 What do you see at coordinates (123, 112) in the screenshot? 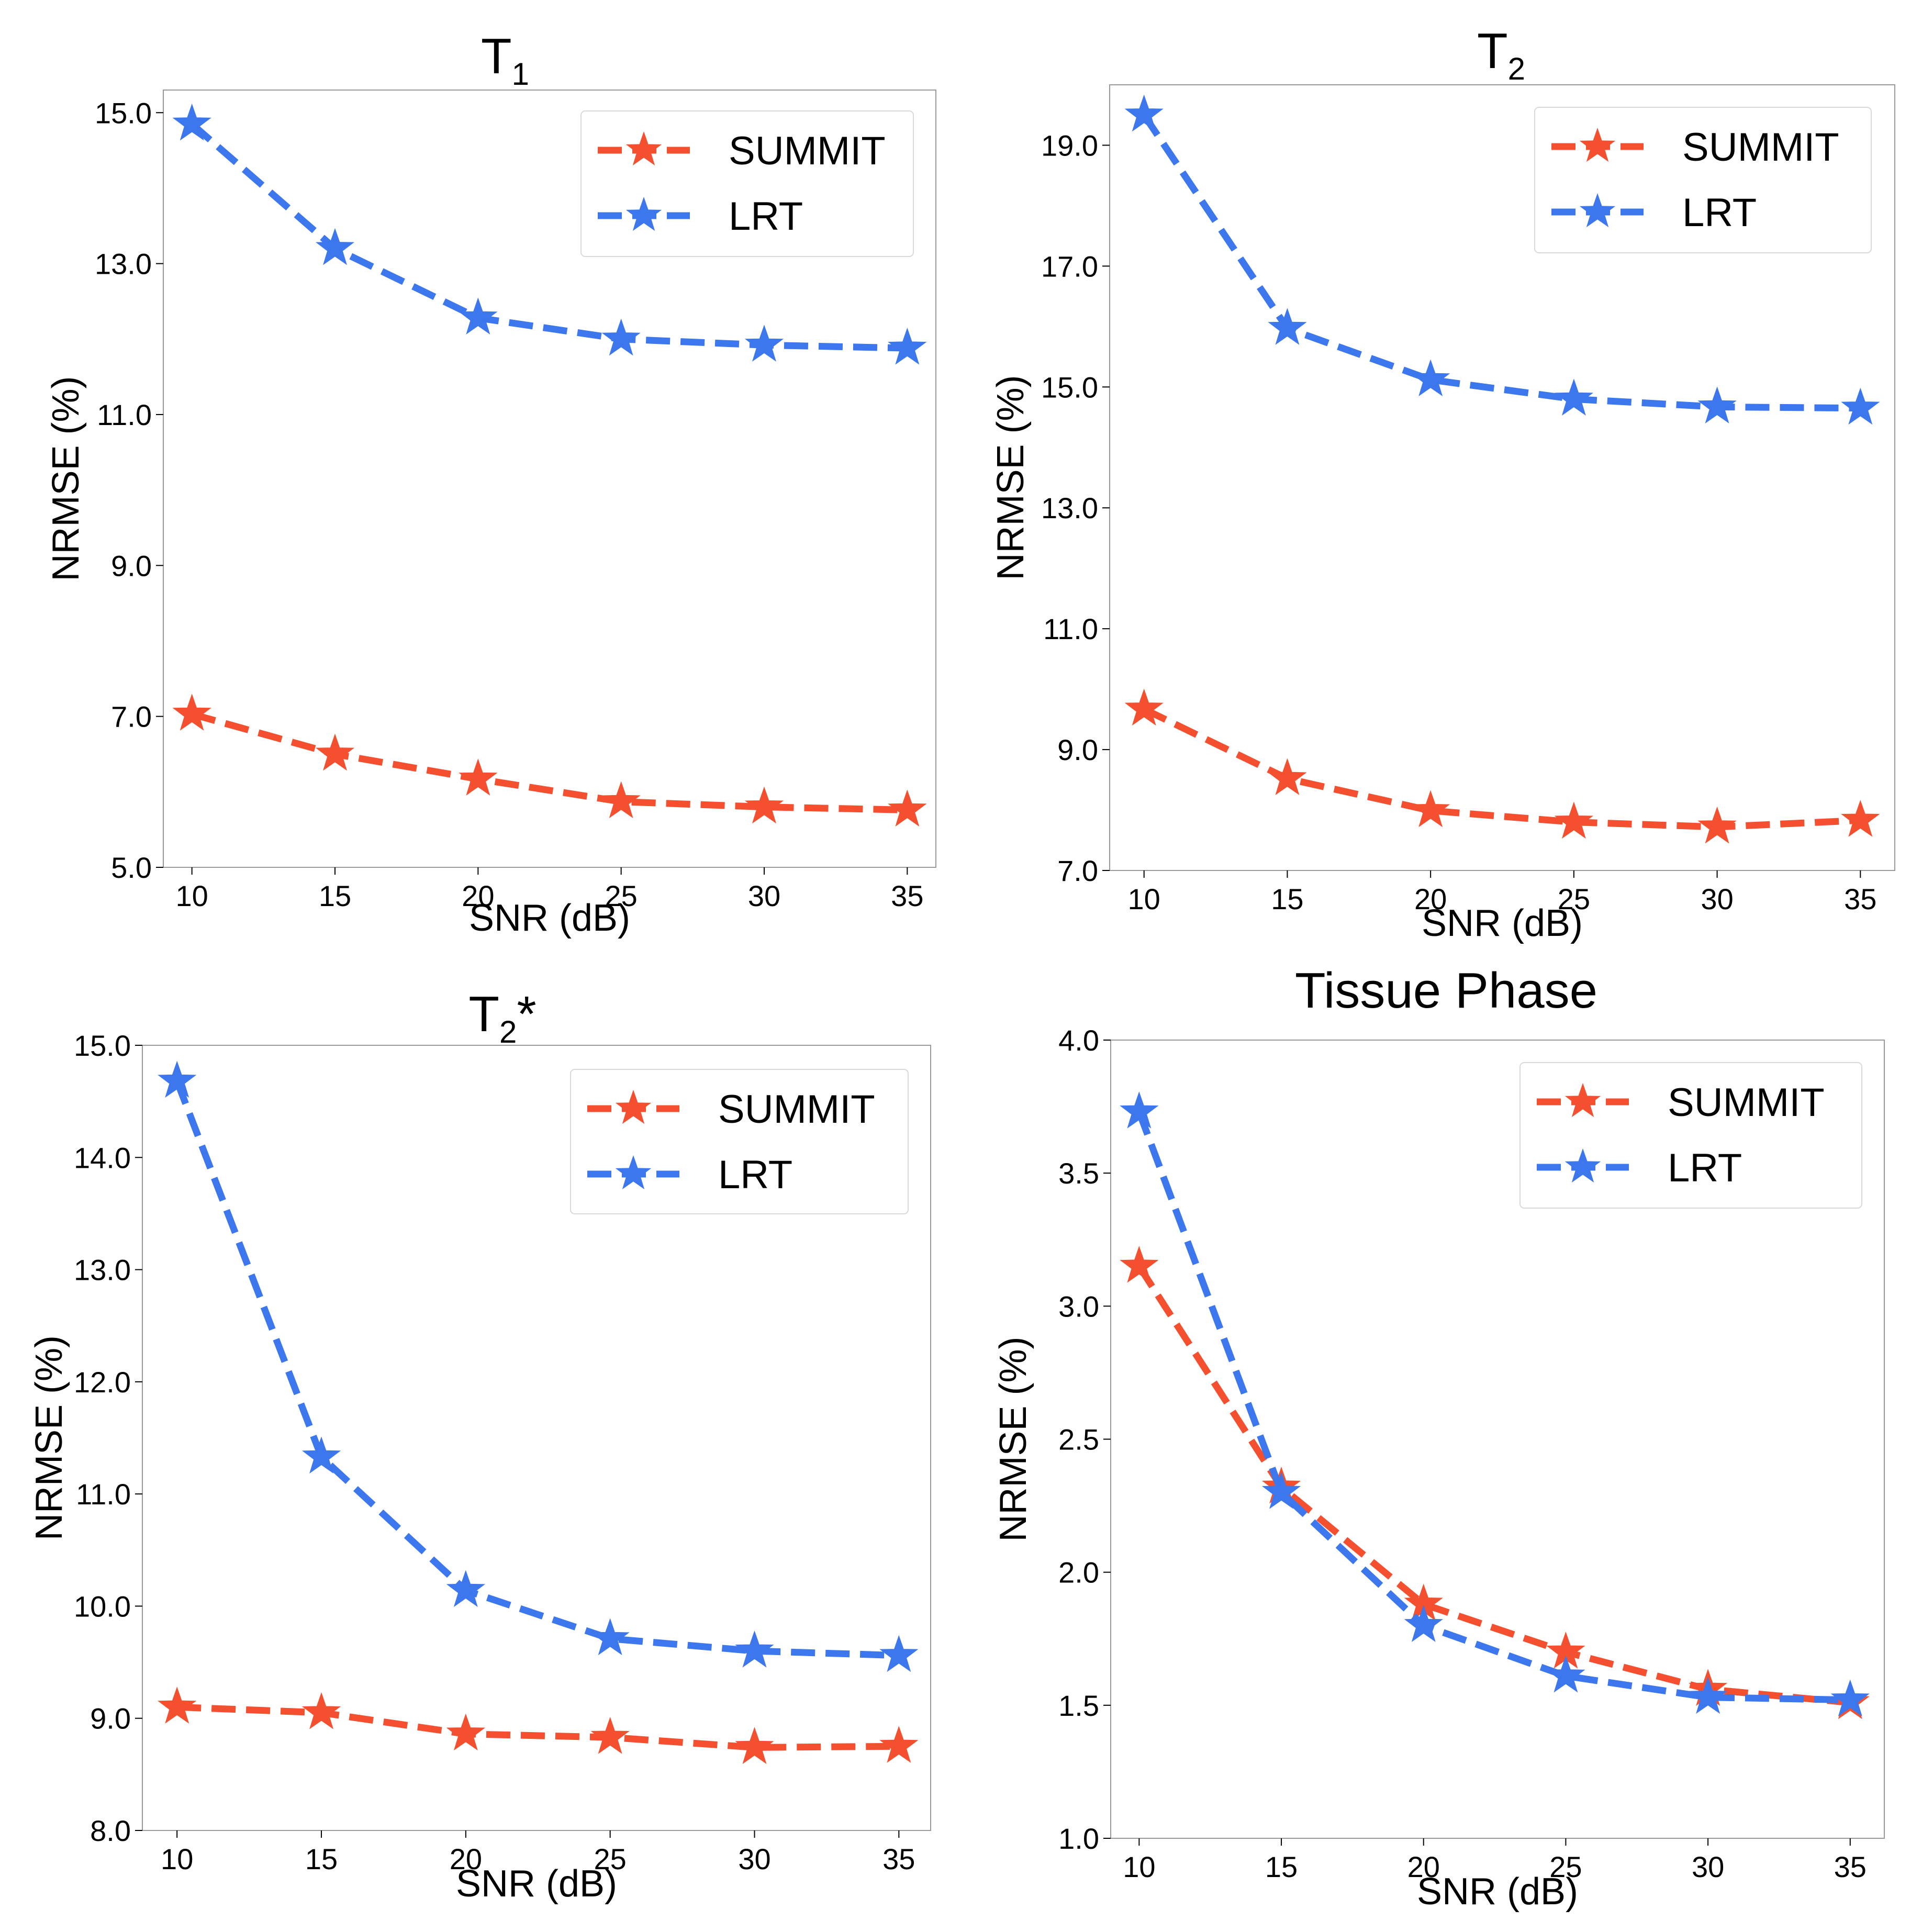
I see `y-tick-label: 15.0` at bounding box center [123, 112].